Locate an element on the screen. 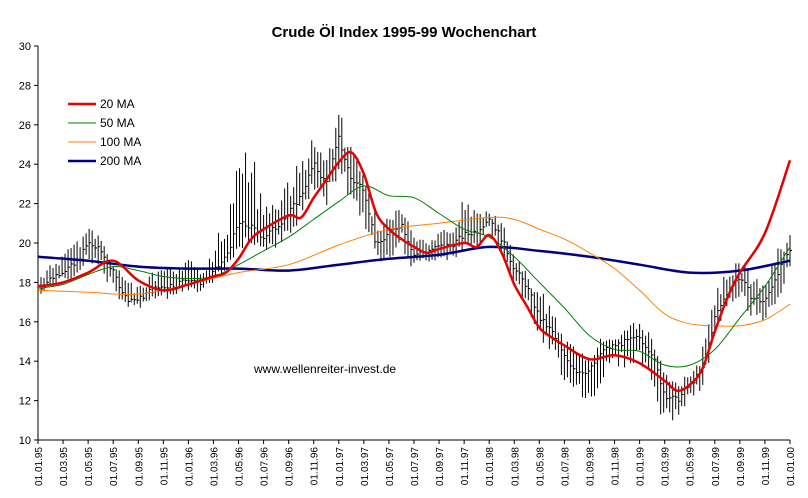  y-tick-label: 22 is located at coordinates (25, 205).